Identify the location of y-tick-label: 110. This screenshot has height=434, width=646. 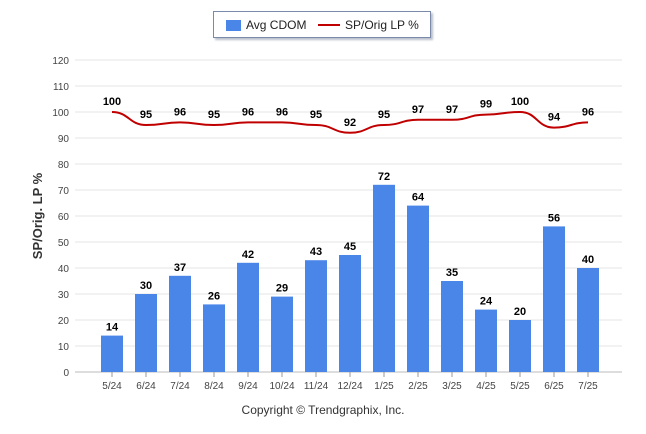
(61, 87).